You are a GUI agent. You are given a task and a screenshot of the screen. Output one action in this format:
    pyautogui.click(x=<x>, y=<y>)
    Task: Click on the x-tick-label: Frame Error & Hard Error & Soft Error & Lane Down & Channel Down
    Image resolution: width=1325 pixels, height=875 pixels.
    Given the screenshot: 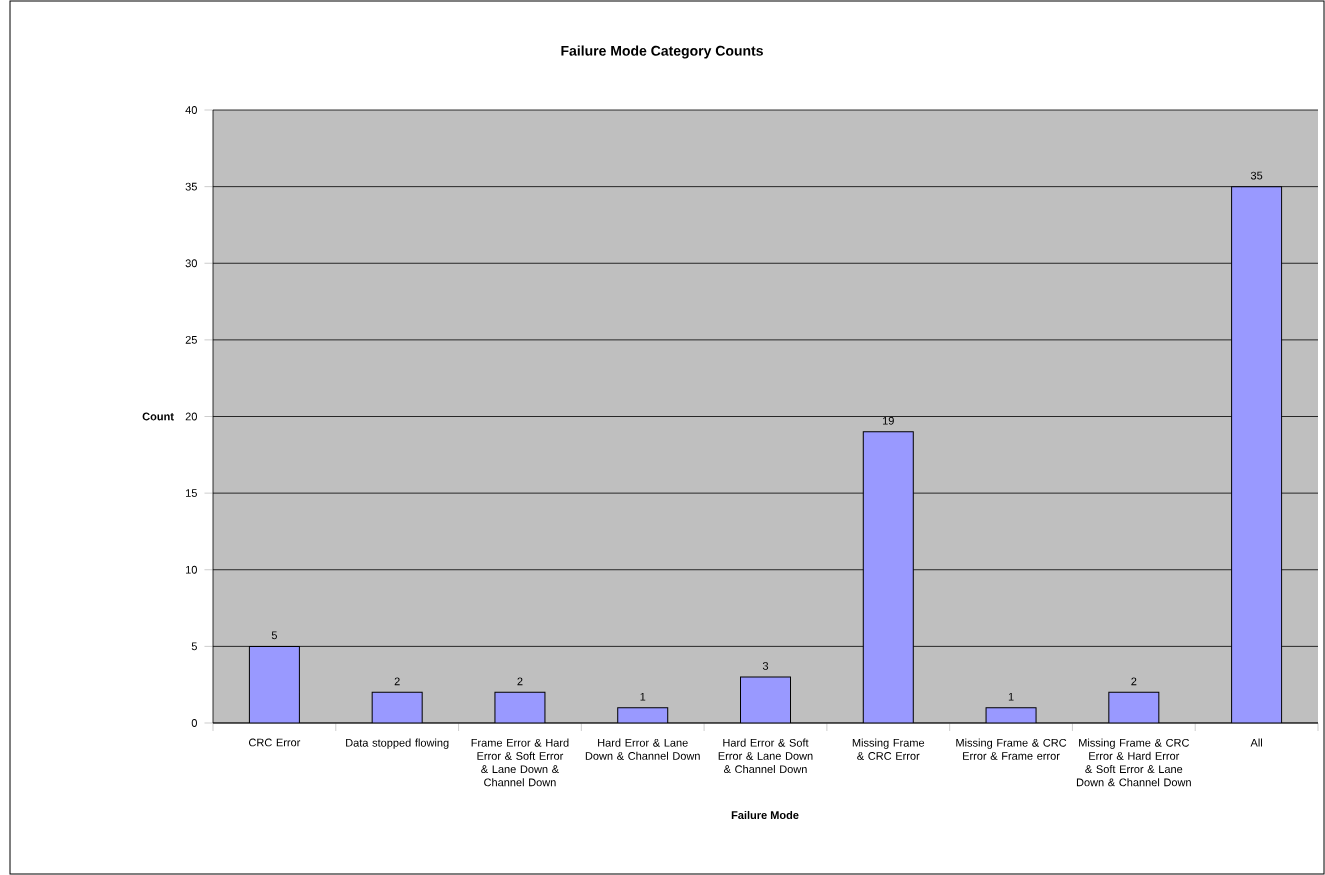 What is the action you would take?
    pyautogui.click(x=520, y=762)
    